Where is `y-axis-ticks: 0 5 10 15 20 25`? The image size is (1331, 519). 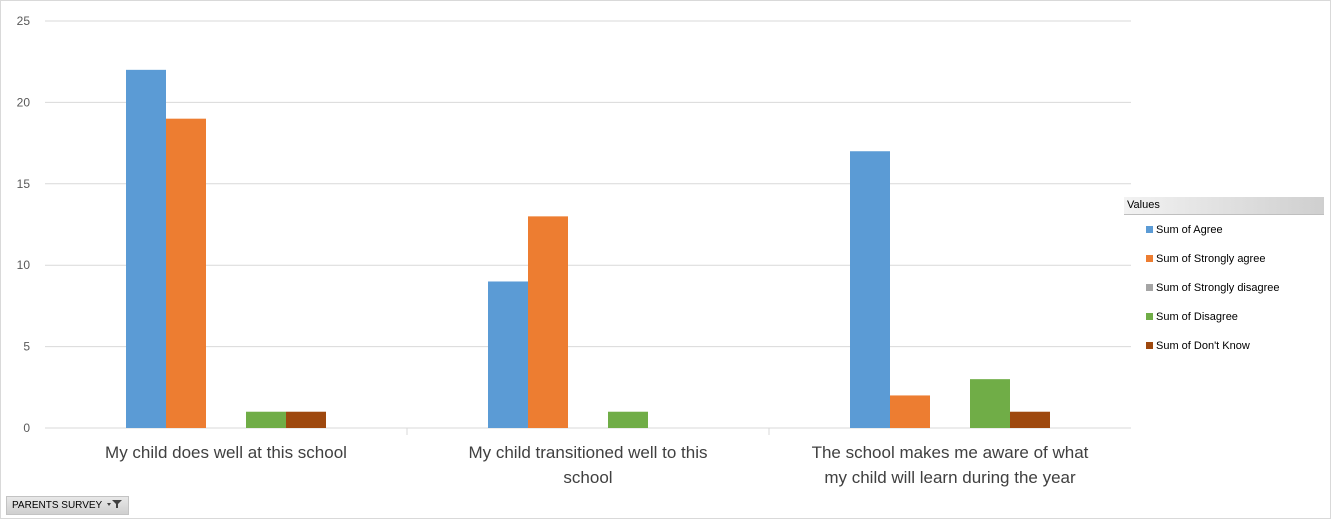 y-axis-ticks: 0 5 10 15 20 25 is located at coordinates (24, 224).